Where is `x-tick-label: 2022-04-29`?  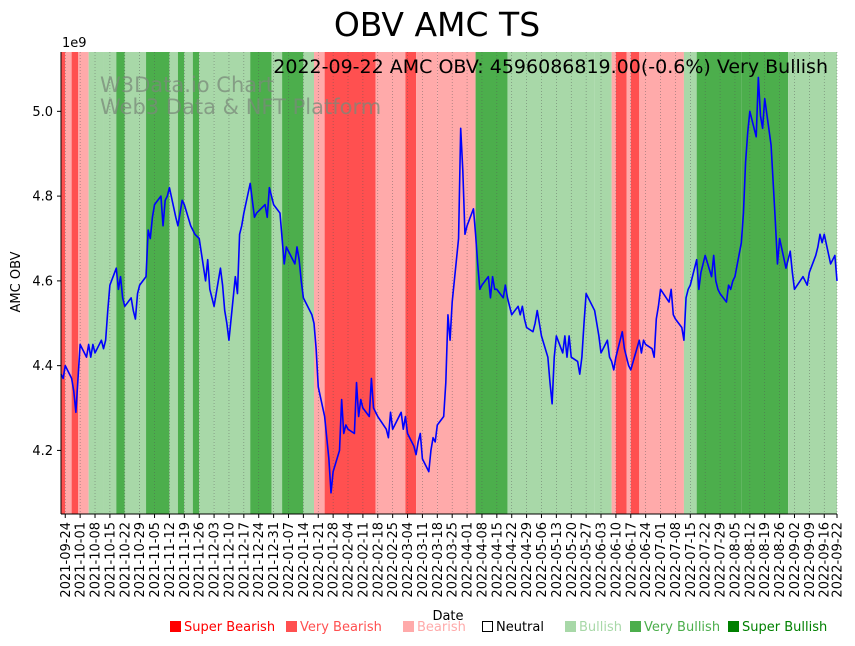
x-tick-label: 2022-04-29 is located at coordinates (527, 560).